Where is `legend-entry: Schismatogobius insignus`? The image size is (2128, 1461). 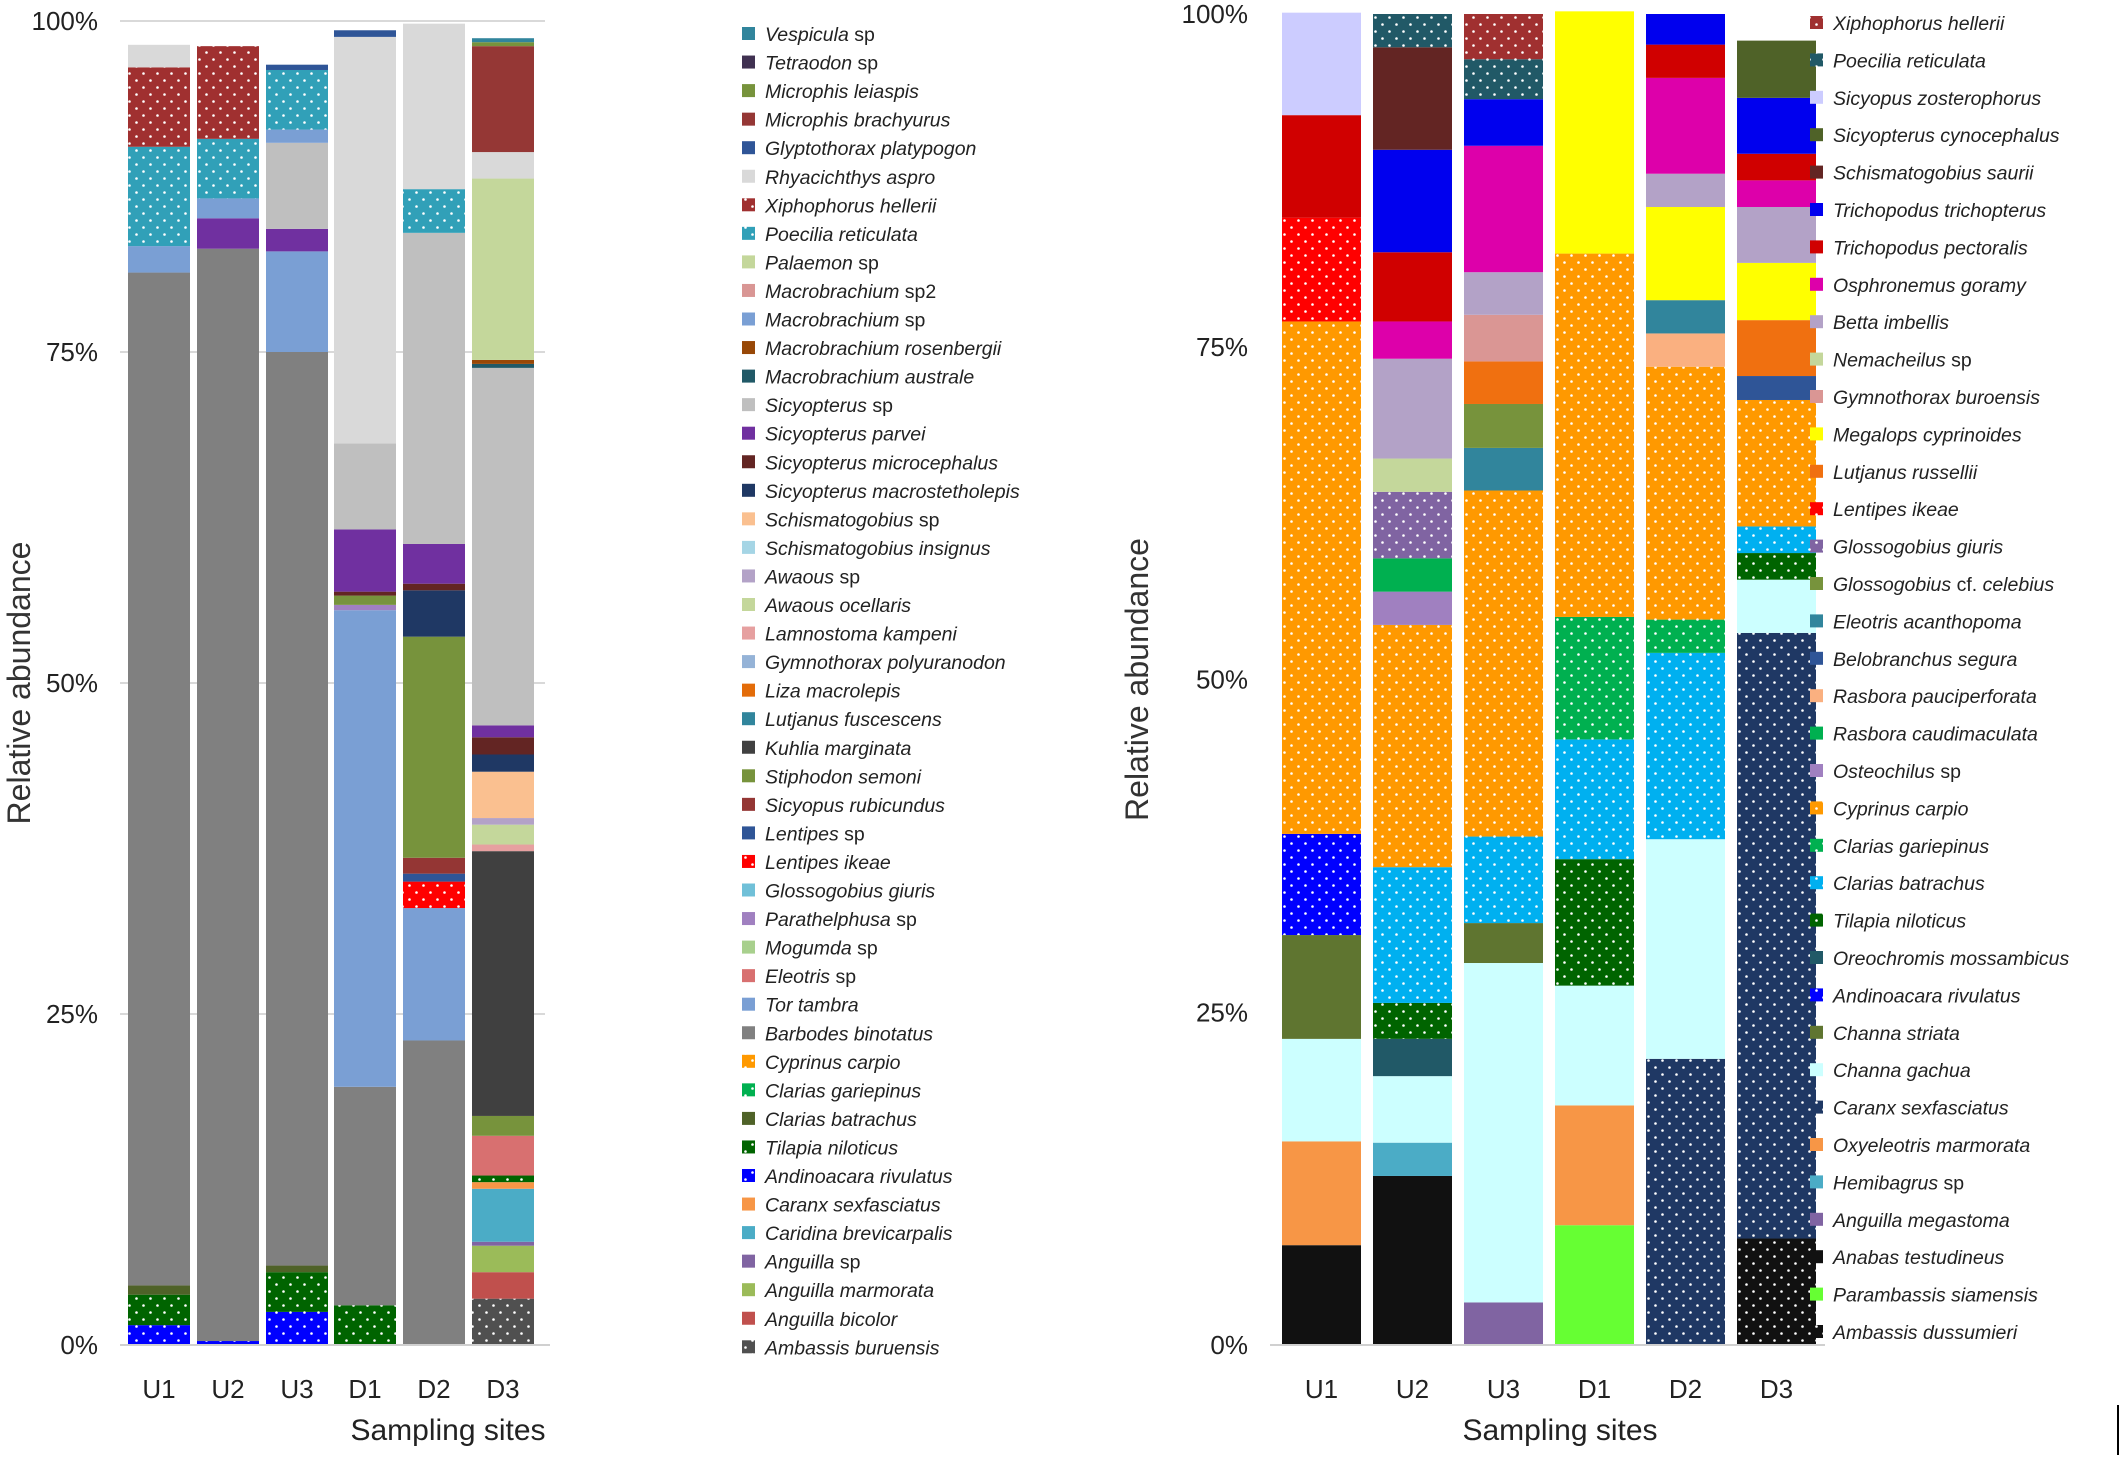 legend-entry: Schismatogobius insignus is located at coordinates (878, 549).